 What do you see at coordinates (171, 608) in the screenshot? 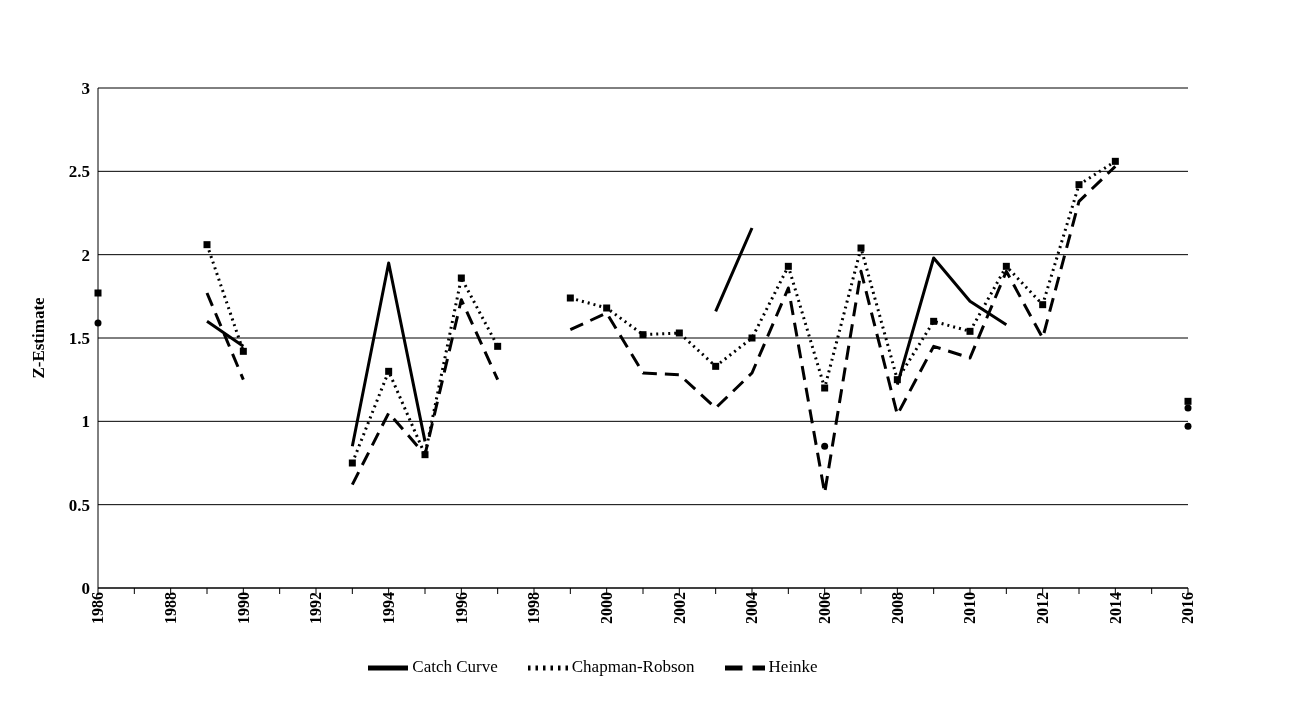
I see `x-tick-label: 1988` at bounding box center [171, 608].